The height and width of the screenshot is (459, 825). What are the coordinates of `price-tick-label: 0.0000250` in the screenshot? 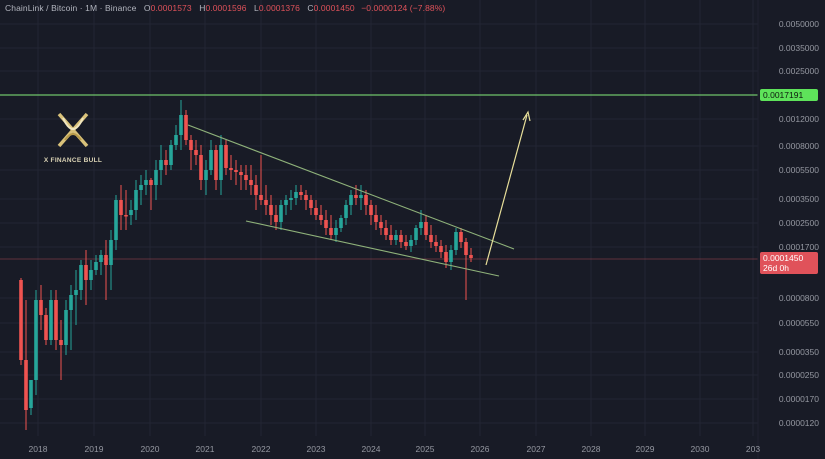 It's located at (798, 375).